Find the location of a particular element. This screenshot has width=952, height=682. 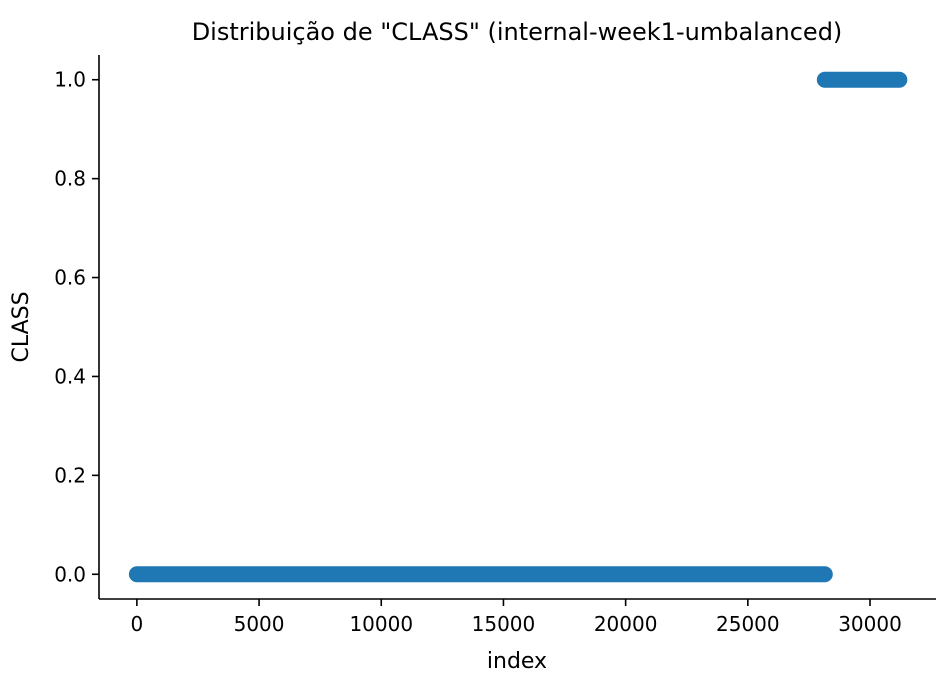

y-tick-label: 0.2 is located at coordinates (70, 475).